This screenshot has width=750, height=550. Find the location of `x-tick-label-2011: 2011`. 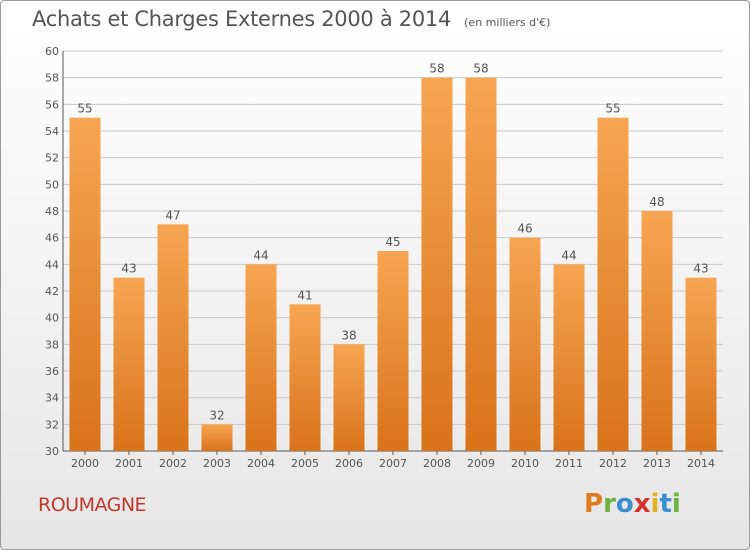

x-tick-label-2011: 2011 is located at coordinates (569, 463).